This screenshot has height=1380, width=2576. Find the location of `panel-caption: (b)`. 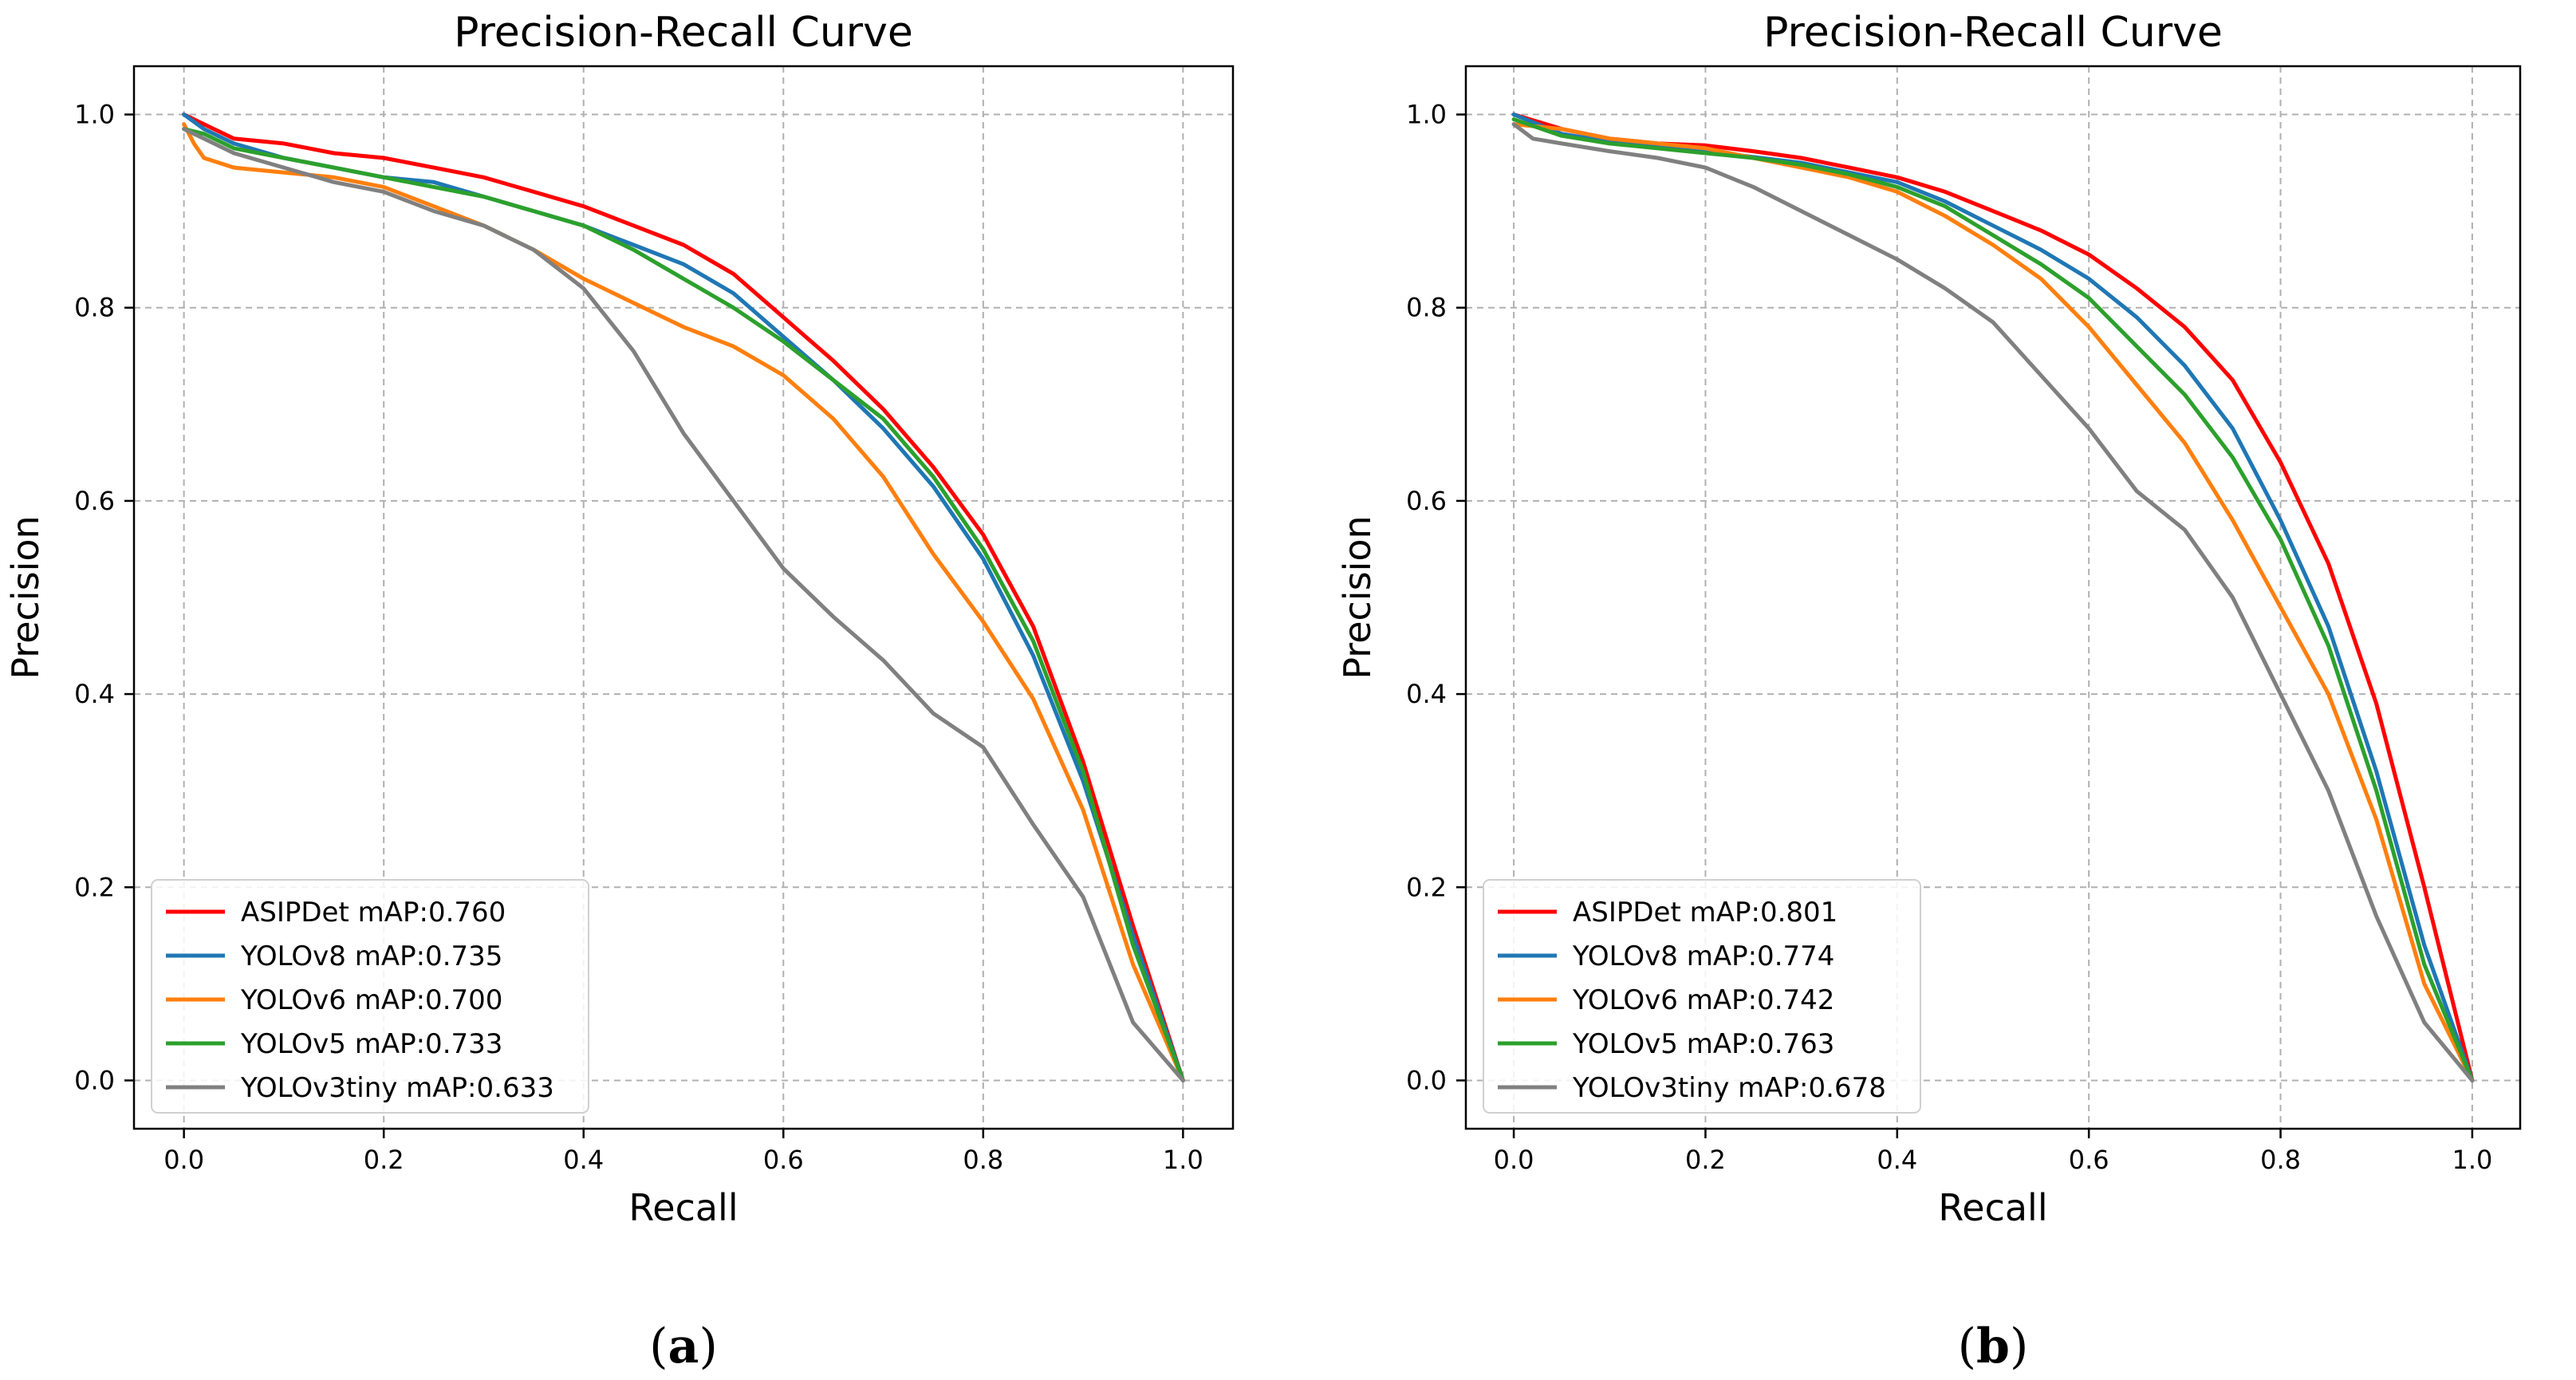

panel-caption: (b) is located at coordinates (1993, 1346).